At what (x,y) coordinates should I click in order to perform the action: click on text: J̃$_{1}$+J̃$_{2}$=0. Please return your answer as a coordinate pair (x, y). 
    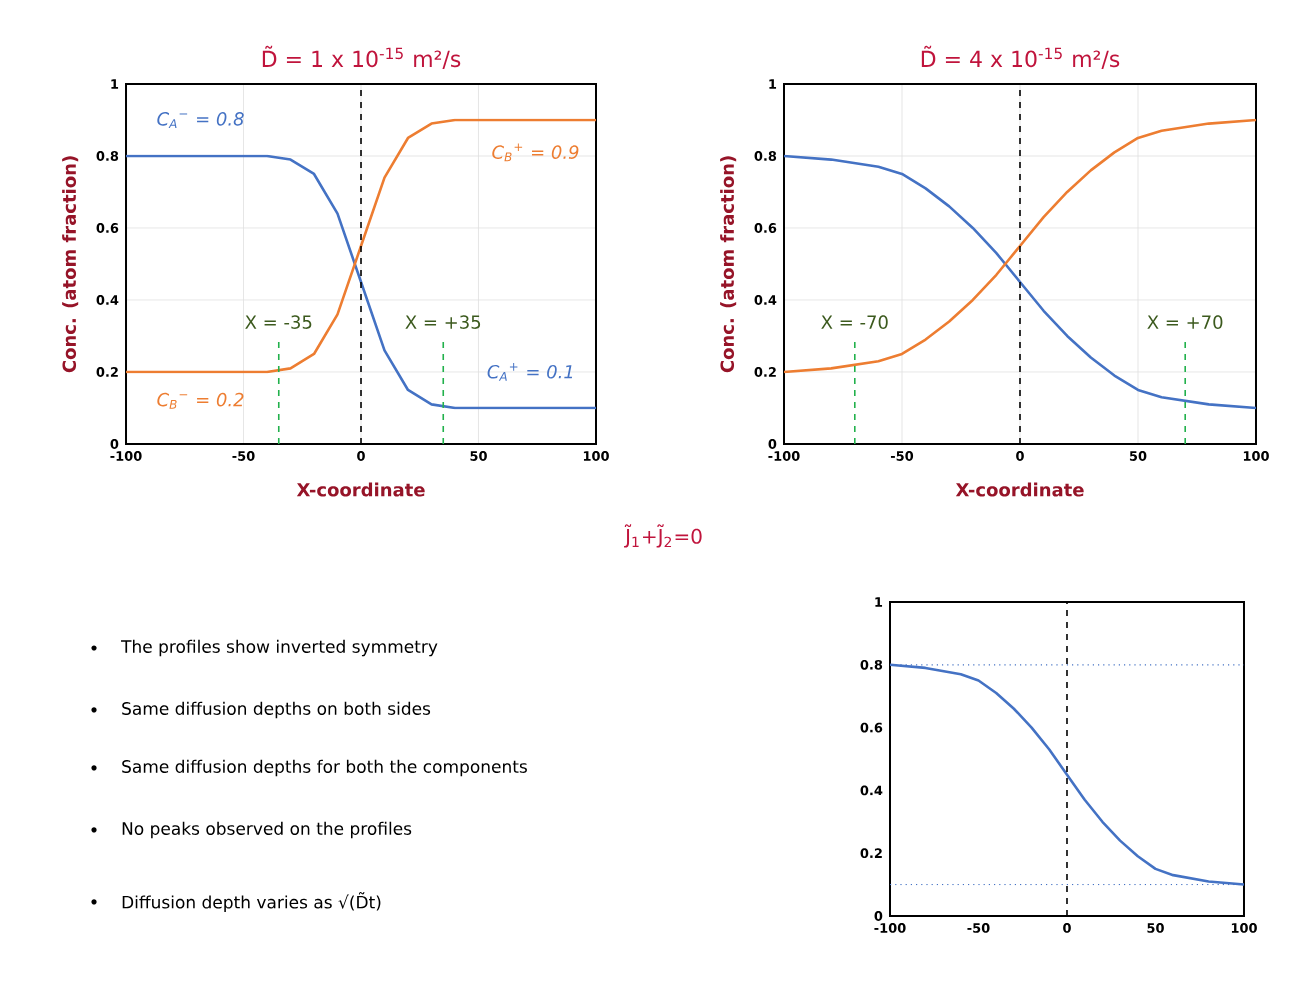
    Looking at the image, I should click on (663, 536).